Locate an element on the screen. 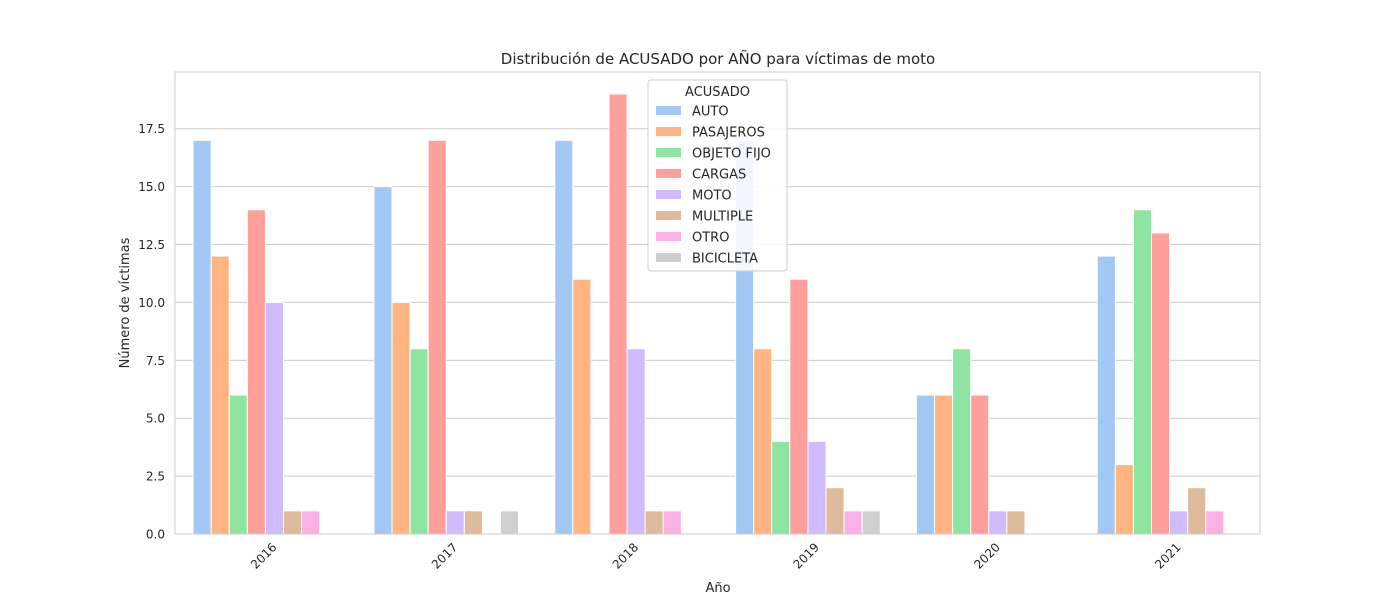 The height and width of the screenshot is (600, 1400). legend-label: PASAJEROS is located at coordinates (728, 133).